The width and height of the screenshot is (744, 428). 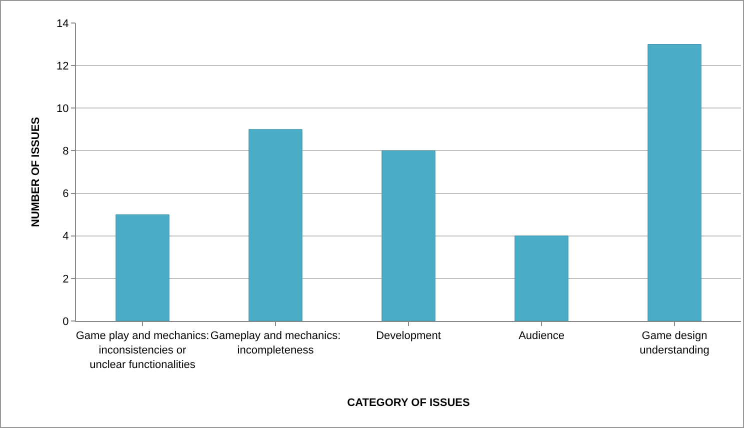 What do you see at coordinates (62, 24) in the screenshot?
I see `y-tick-label: 14` at bounding box center [62, 24].